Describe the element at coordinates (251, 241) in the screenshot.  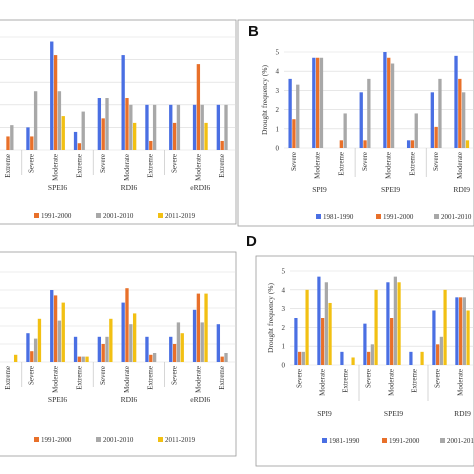
I see `panel-letter-d: D` at that location.